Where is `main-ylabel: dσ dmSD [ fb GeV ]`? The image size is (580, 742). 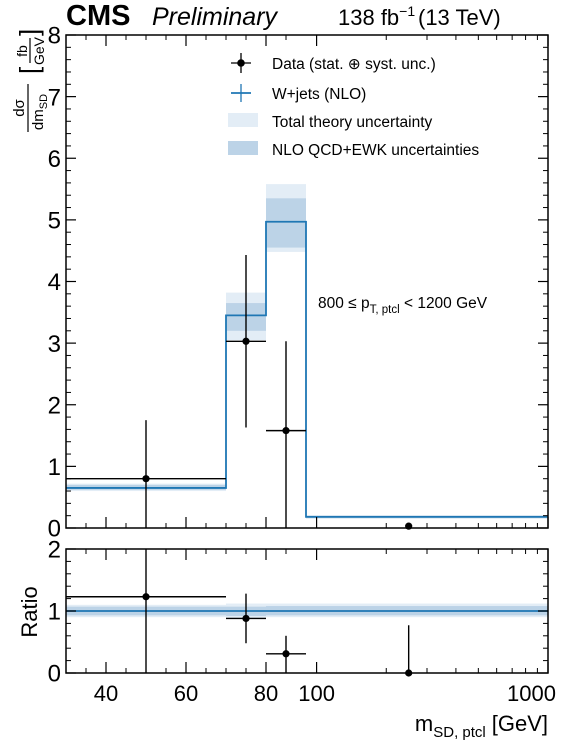 main-ylabel: dσ dmSD [ fb GeV ] is located at coordinates (30, 80).